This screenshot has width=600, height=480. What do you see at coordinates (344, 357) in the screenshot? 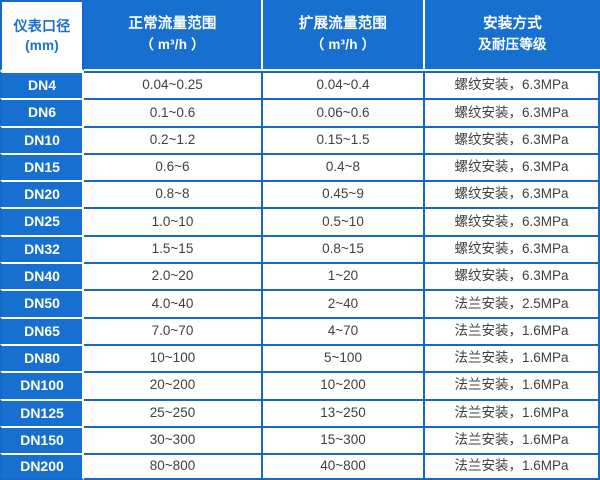
I see `cell-extended-range: 5~100` at bounding box center [344, 357].